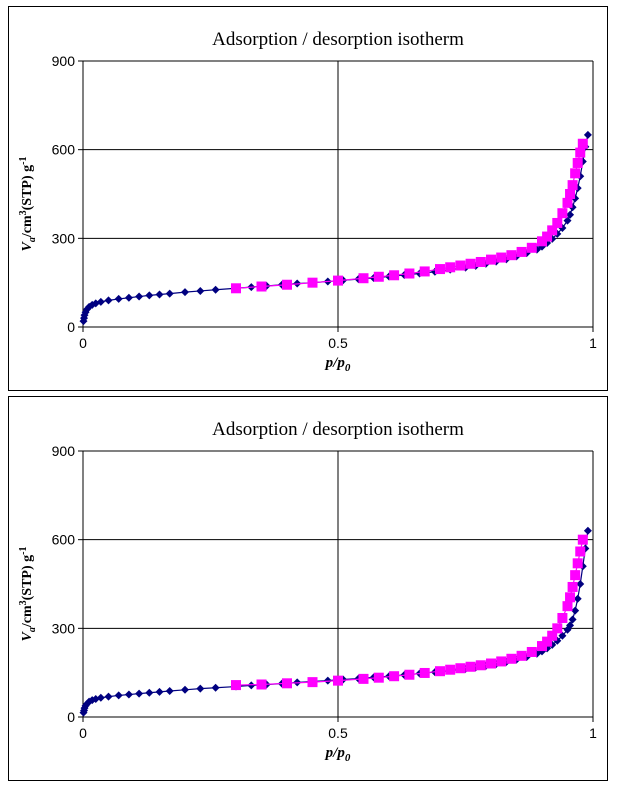  I want to click on x-tick-label: 1, so click(593, 343).